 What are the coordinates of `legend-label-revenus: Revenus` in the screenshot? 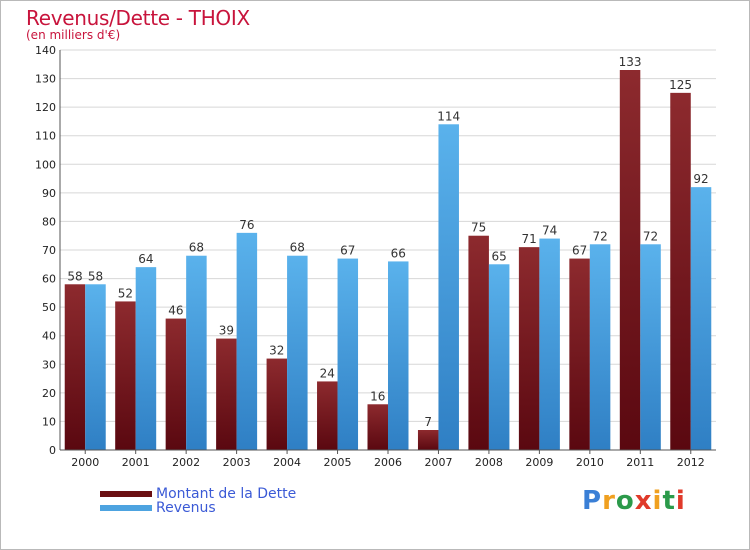 It's located at (186, 508).